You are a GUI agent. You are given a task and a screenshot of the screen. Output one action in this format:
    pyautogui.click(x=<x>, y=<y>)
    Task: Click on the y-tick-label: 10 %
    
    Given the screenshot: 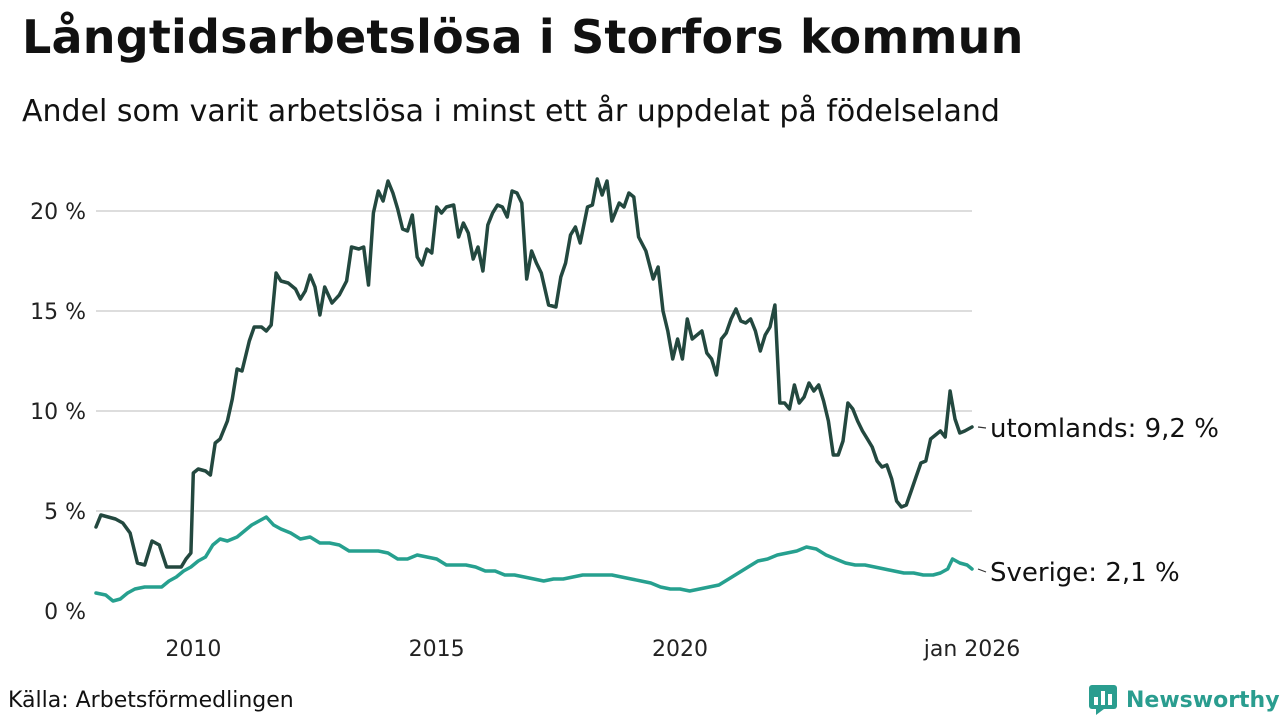 What is the action you would take?
    pyautogui.click(x=58, y=412)
    